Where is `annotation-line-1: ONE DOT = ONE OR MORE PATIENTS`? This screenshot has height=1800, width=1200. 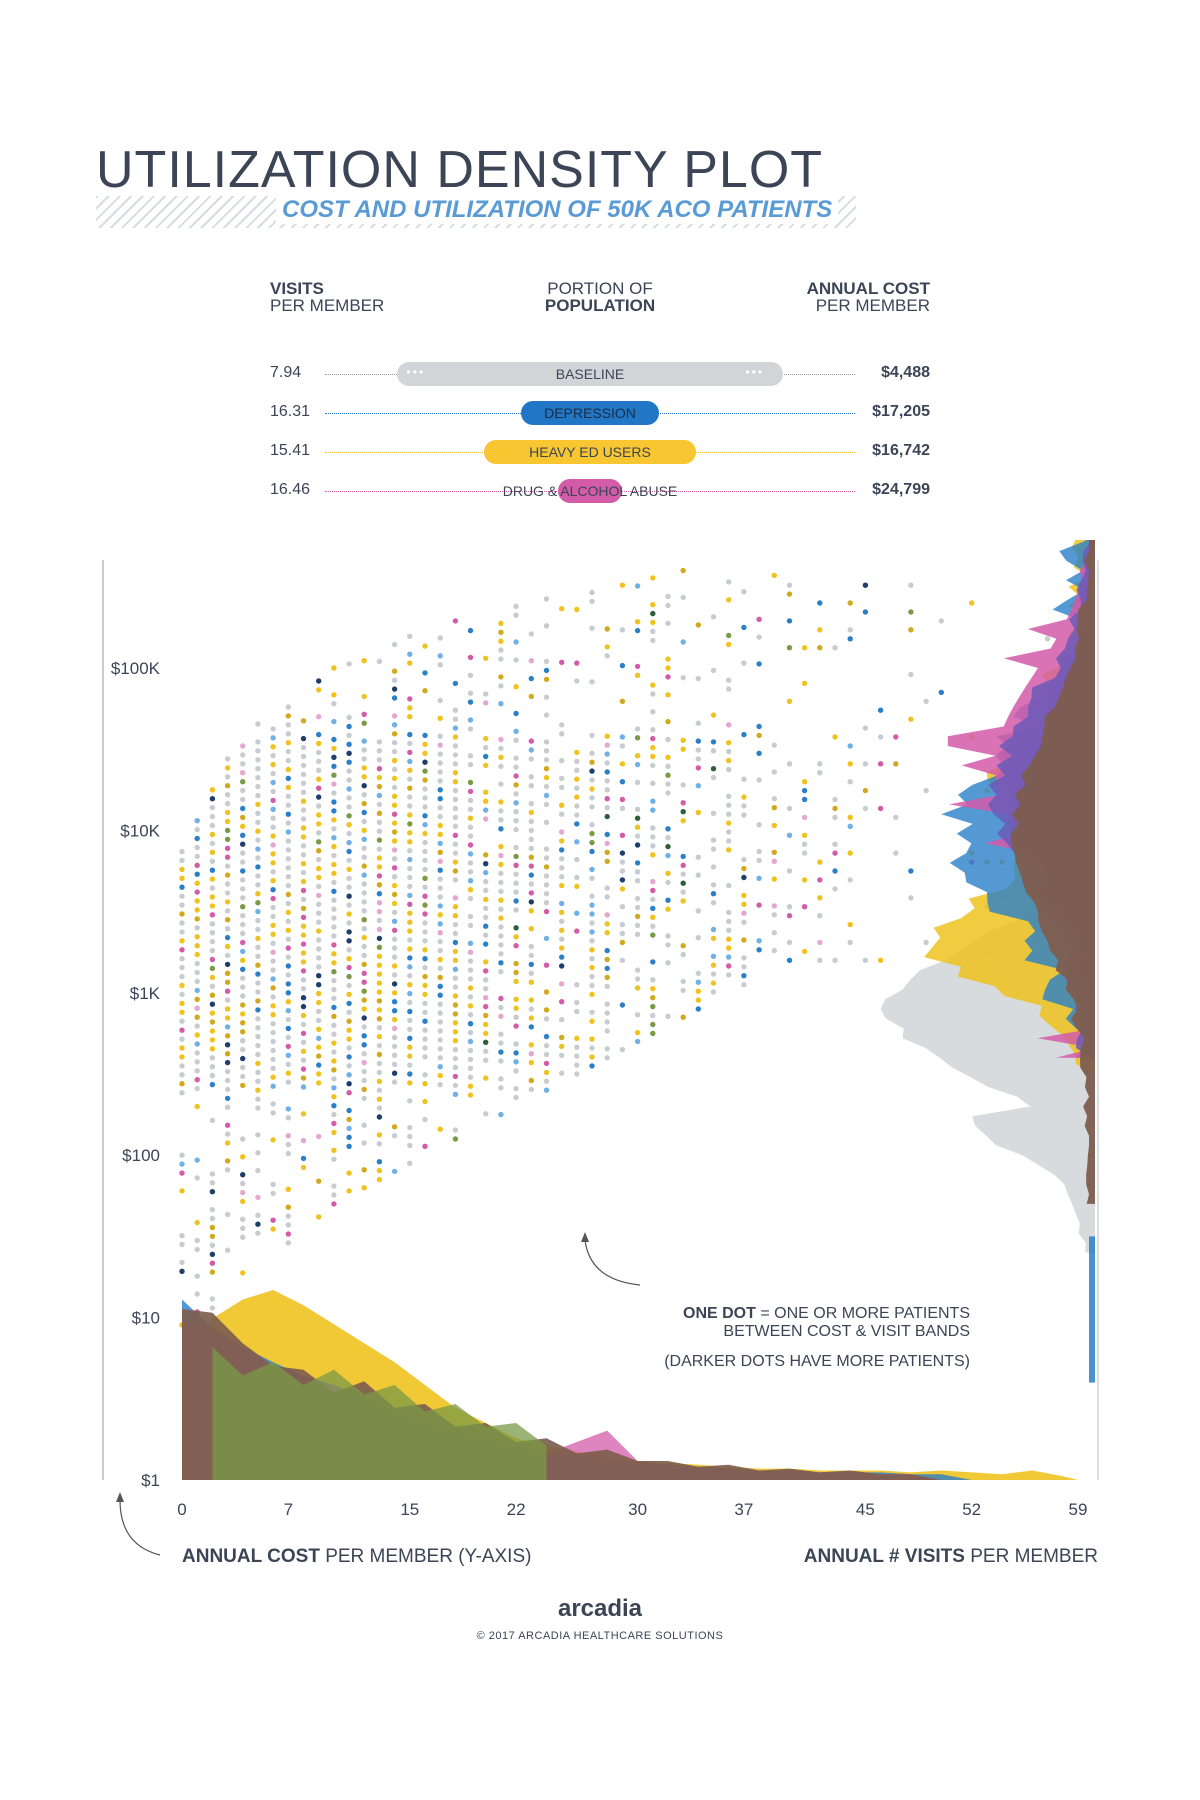 annotation-line-1: ONE DOT = ONE OR MORE PATIENTS is located at coordinates (826, 1313).